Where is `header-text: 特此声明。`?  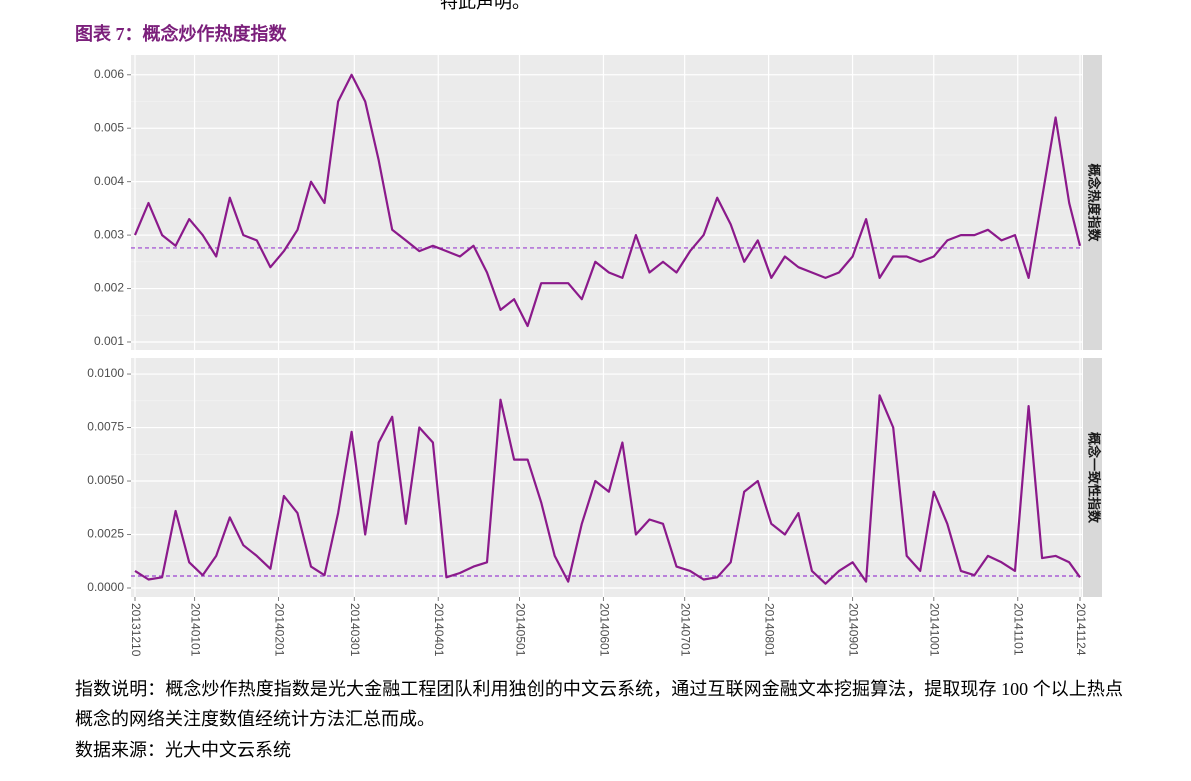
header-text: 特此声明。 is located at coordinates (485, 6).